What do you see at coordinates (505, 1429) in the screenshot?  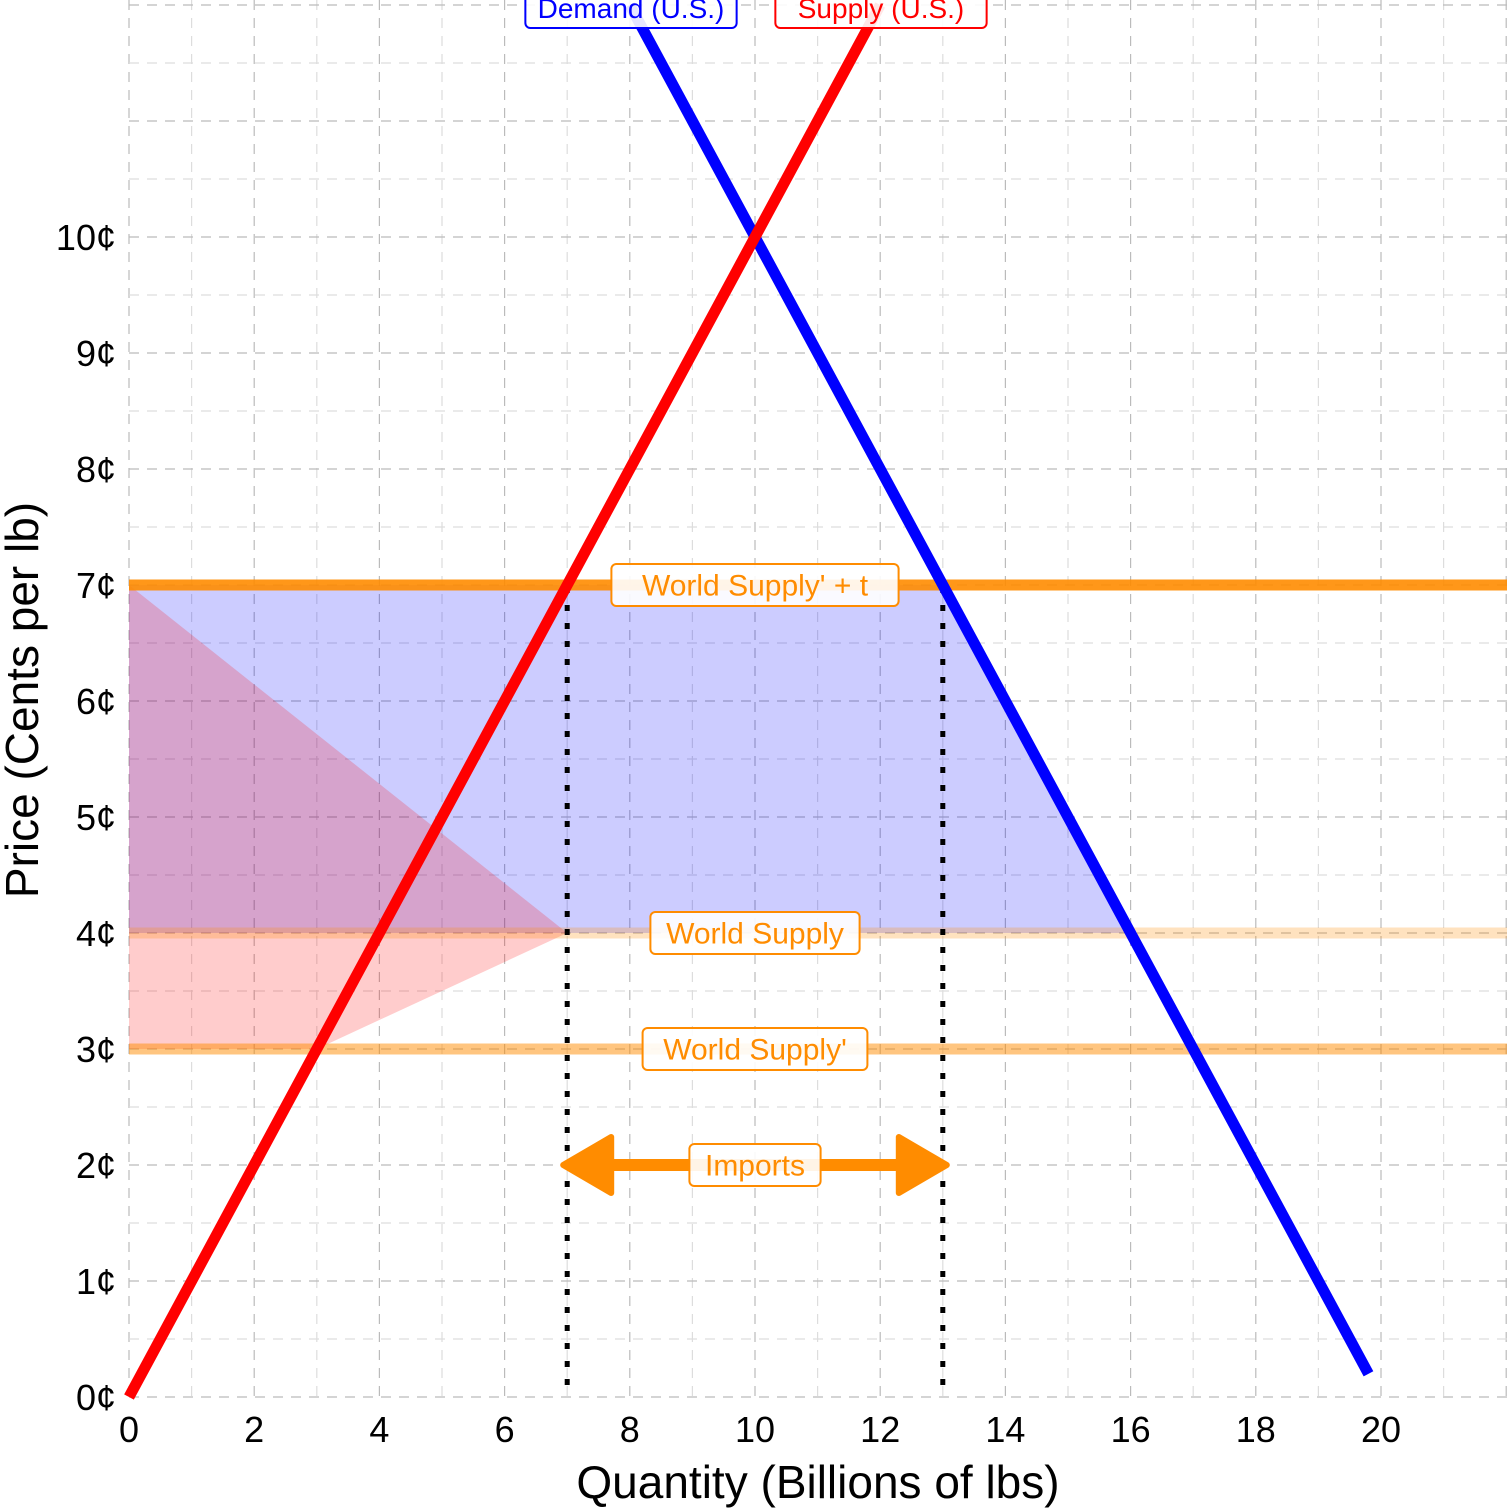 I see `x-tick-label: 6` at bounding box center [505, 1429].